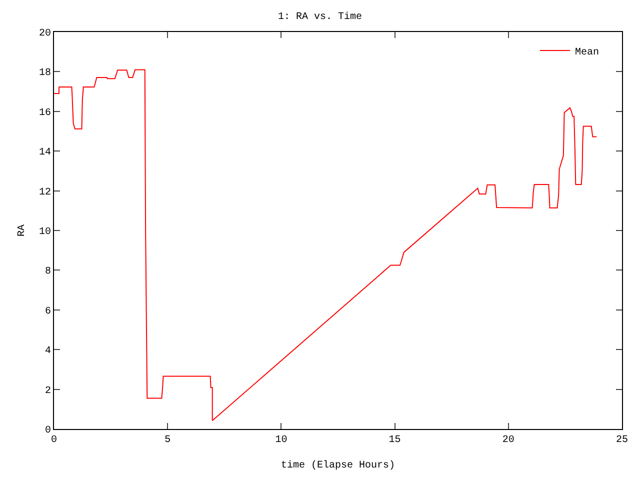  I want to click on x-tick-label: 10, so click(281, 440).